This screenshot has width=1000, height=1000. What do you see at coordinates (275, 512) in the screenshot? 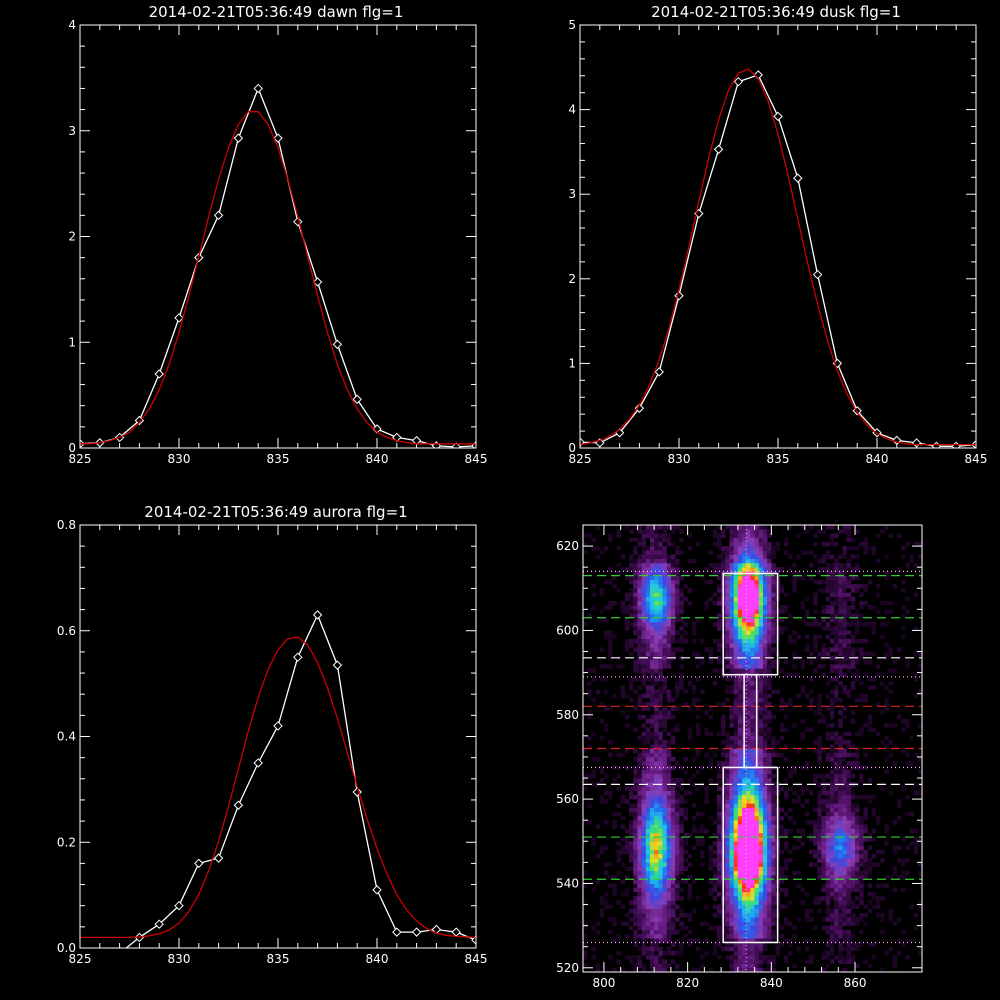
I see `aurora-title: 2014-02-21T05:36:49 aurora flg=1` at bounding box center [275, 512].